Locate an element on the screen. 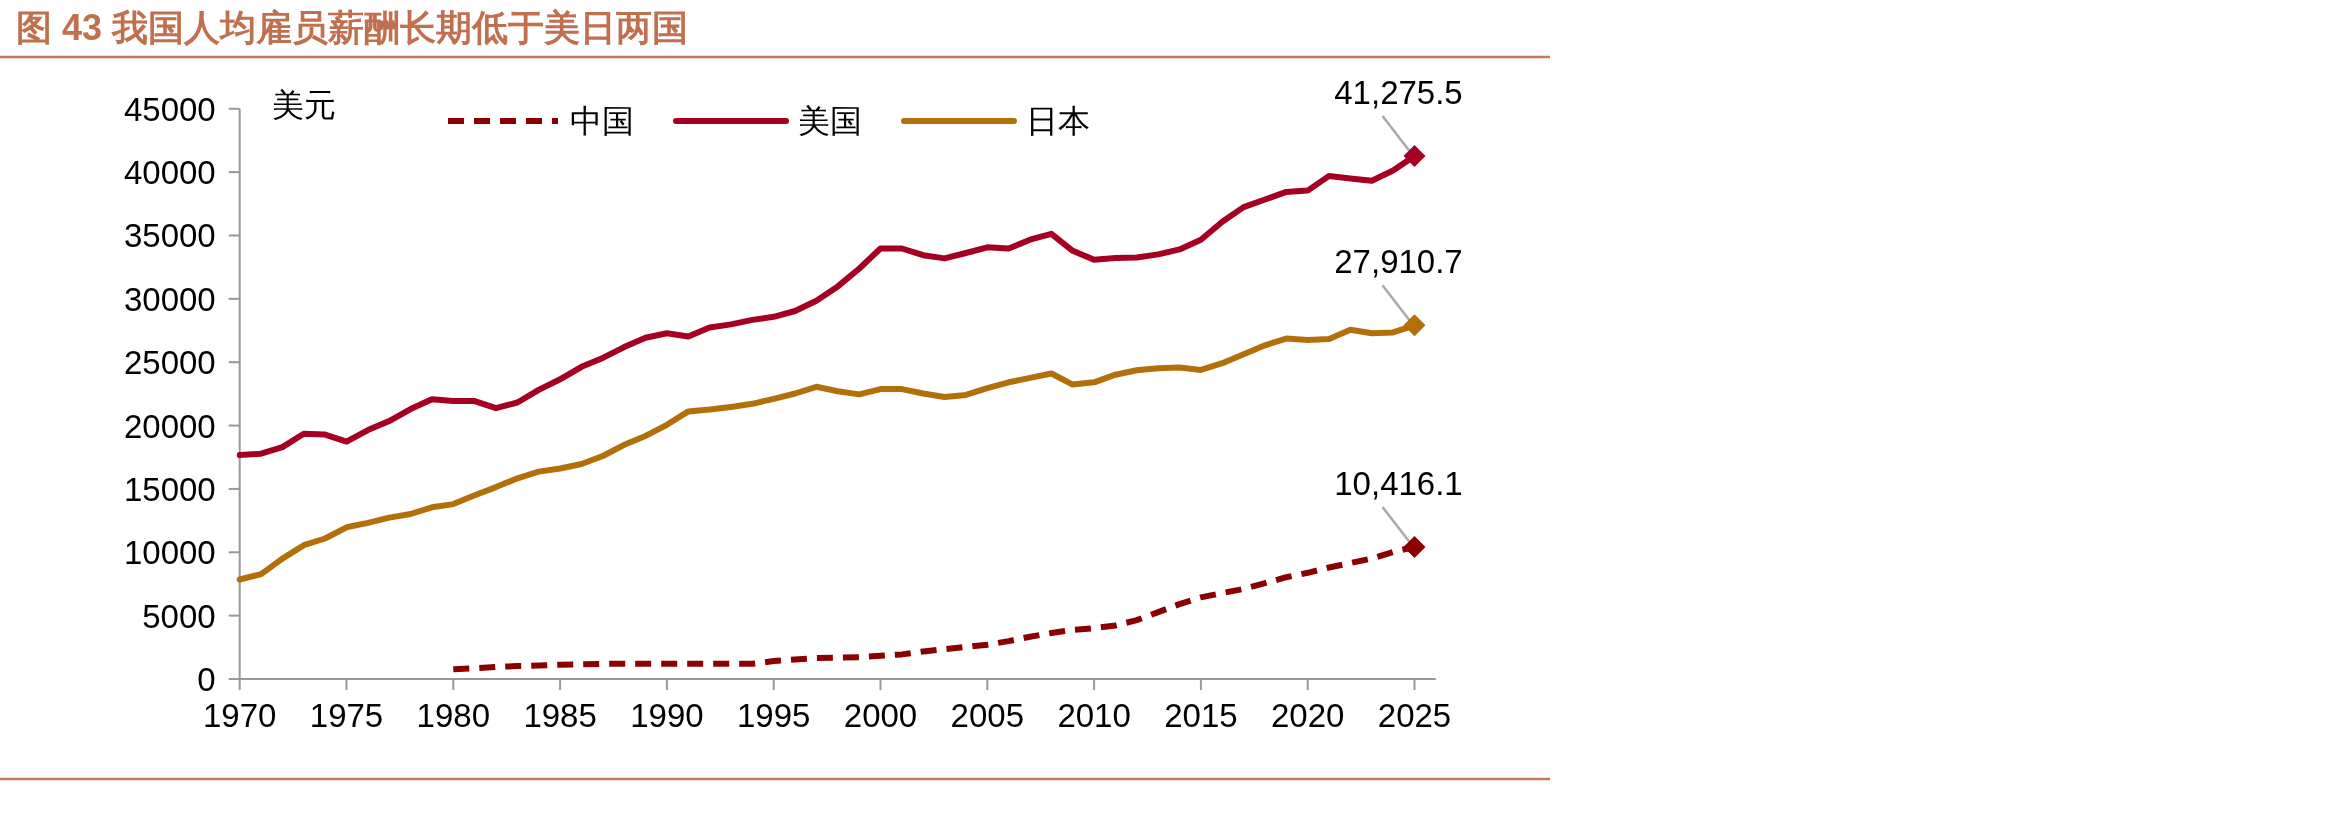  x-tick-label: 1995 is located at coordinates (773, 715).